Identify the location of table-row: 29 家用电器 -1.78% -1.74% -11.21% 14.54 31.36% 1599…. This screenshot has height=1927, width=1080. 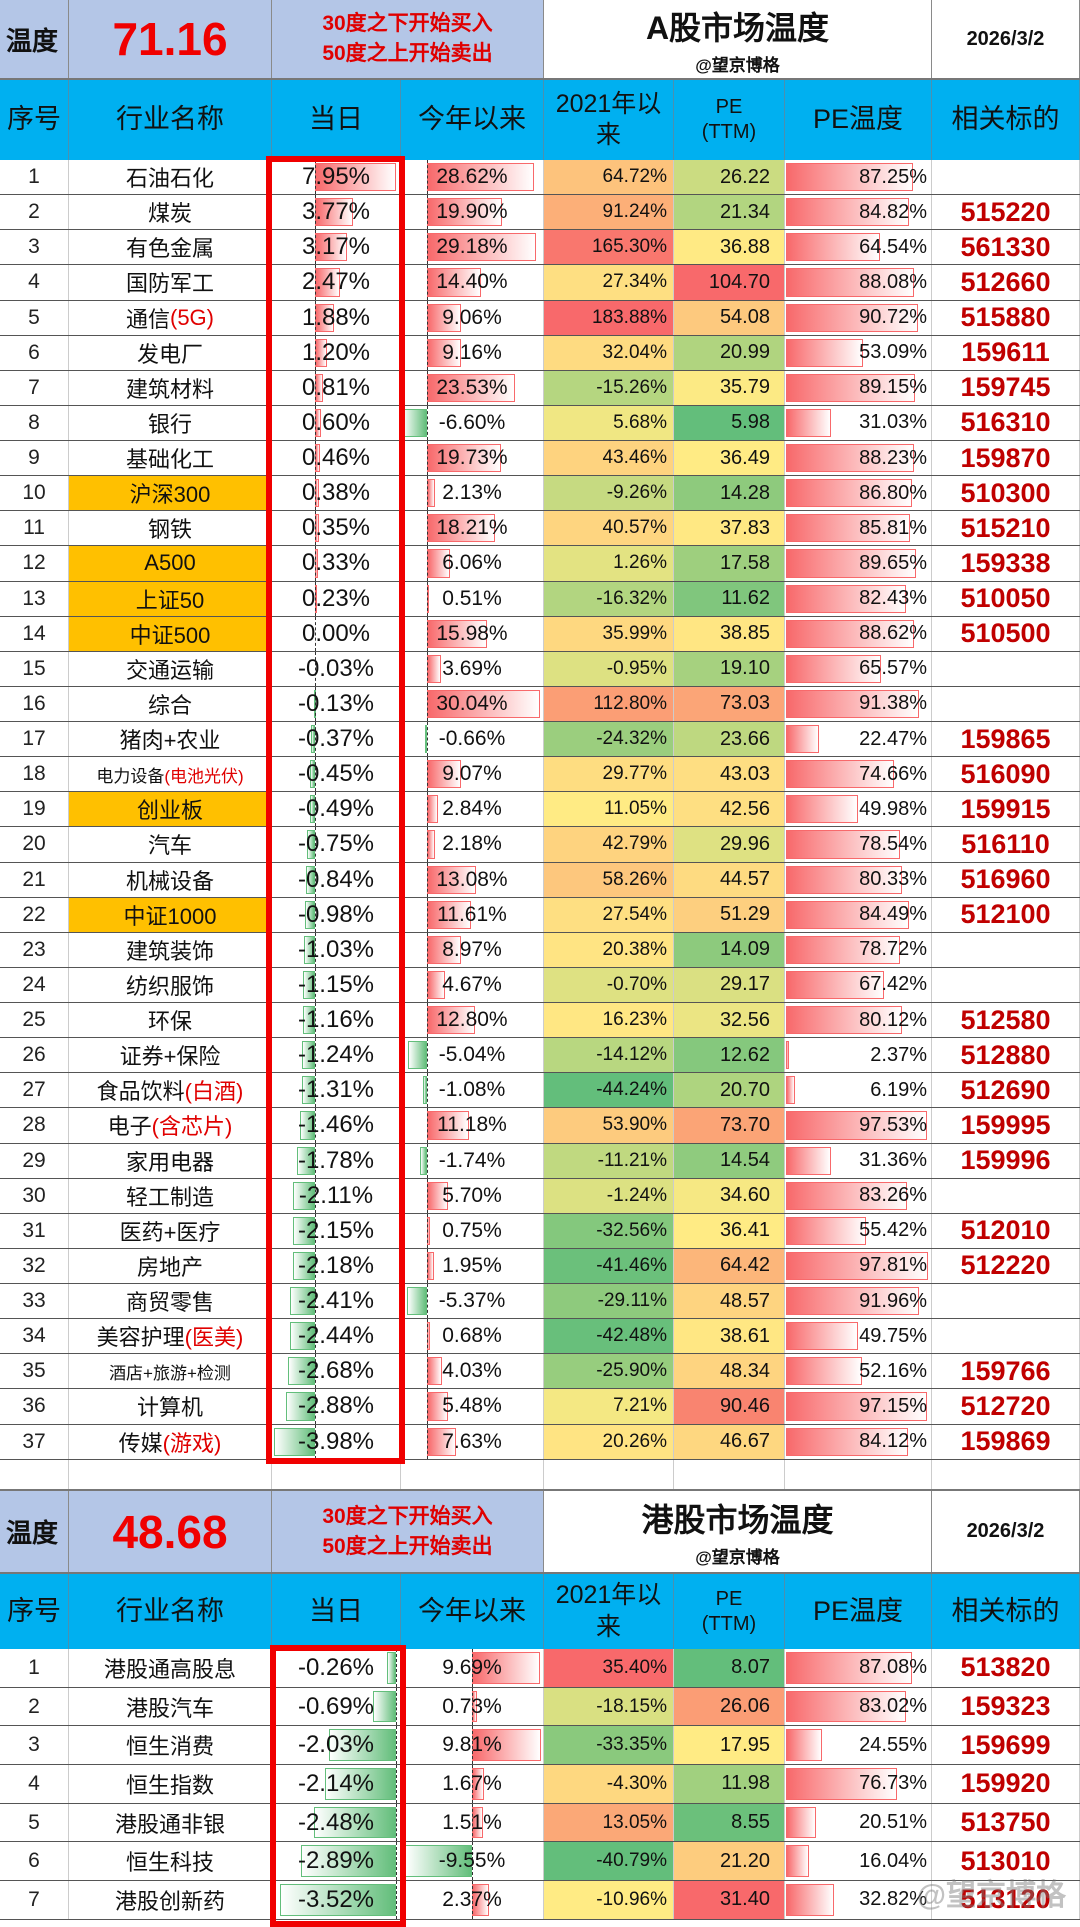
(540, 1161).